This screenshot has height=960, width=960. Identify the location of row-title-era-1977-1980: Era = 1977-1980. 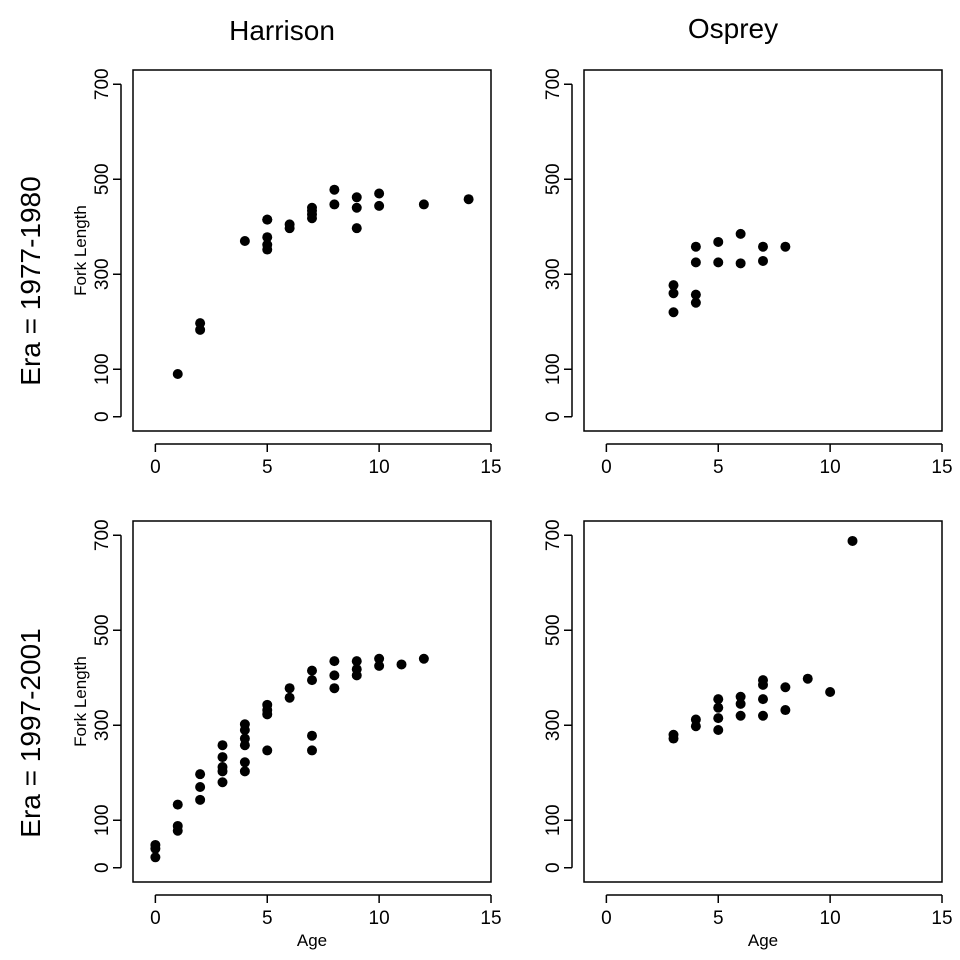
(30, 280).